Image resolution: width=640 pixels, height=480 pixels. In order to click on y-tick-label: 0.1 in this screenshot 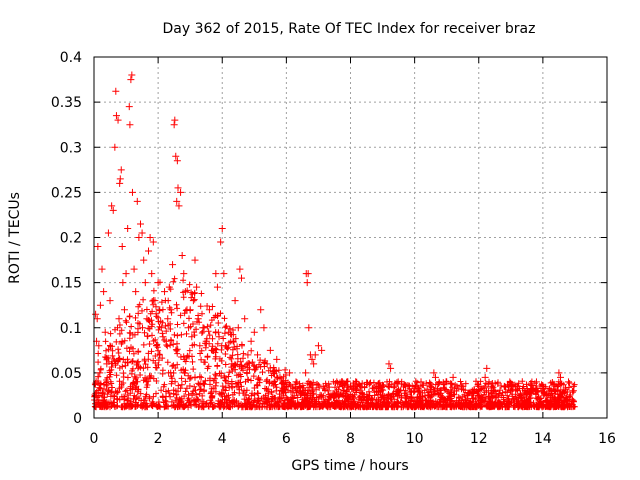, I will do `click(71, 329)`.